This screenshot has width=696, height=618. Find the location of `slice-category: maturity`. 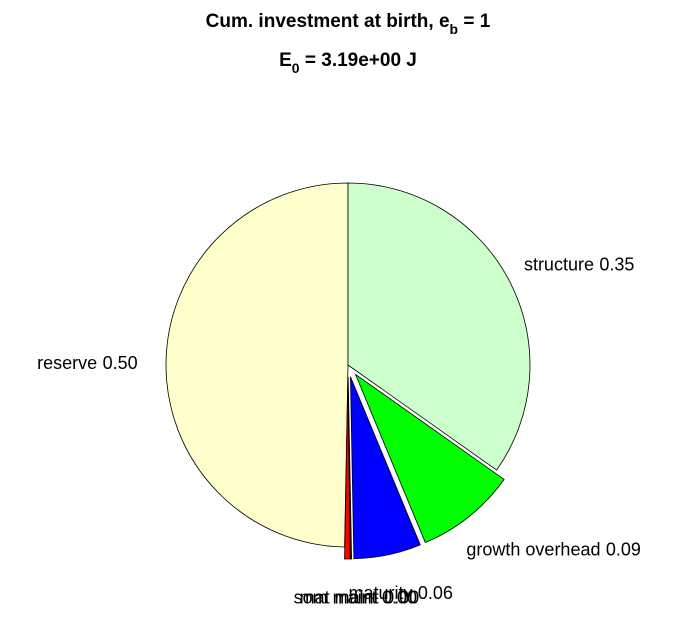

slice-category: maturity is located at coordinates (380, 593).